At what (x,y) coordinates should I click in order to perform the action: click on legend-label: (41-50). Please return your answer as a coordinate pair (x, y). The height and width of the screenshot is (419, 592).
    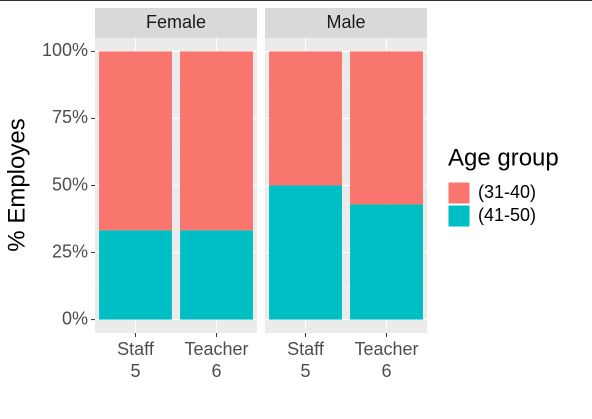
    Looking at the image, I should click on (507, 215).